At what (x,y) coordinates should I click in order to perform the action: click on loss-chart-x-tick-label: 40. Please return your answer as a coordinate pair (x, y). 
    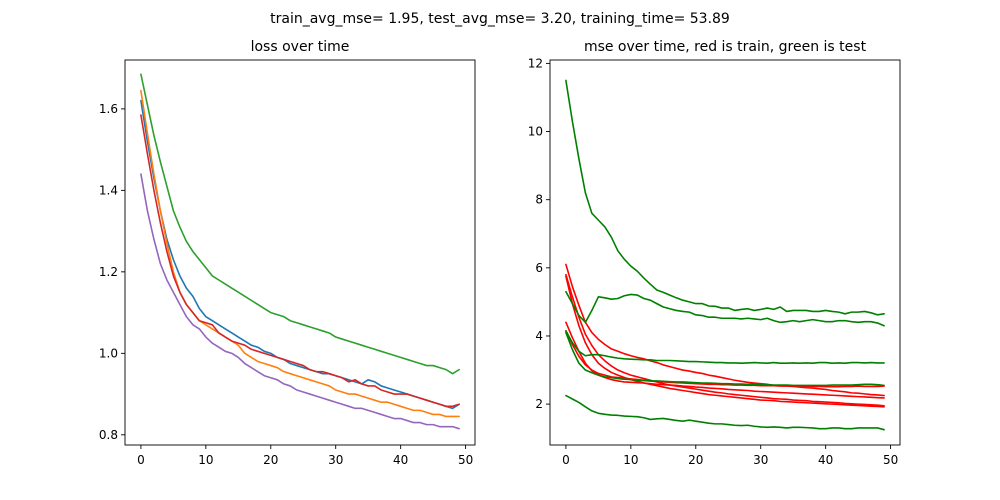
    Looking at the image, I should click on (400, 460).